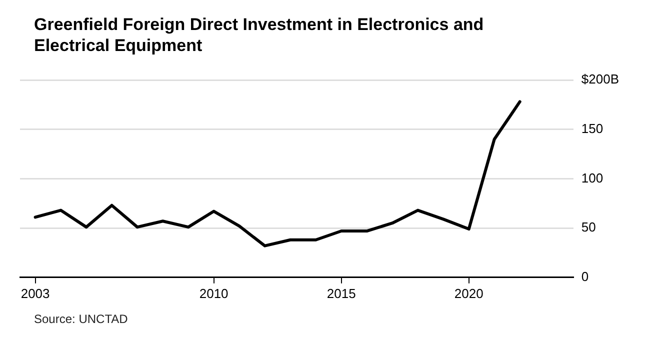 This screenshot has width=647, height=349. What do you see at coordinates (35, 293) in the screenshot?
I see `x-tick-label: 2003` at bounding box center [35, 293].